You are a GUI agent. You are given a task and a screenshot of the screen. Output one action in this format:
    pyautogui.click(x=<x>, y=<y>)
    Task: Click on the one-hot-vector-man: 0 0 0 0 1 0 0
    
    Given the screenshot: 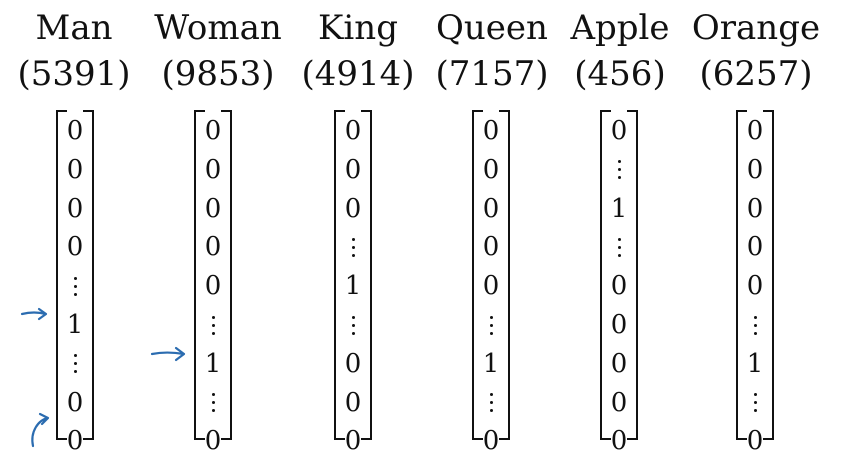 What is the action you would take?
    pyautogui.click(x=75, y=283)
    